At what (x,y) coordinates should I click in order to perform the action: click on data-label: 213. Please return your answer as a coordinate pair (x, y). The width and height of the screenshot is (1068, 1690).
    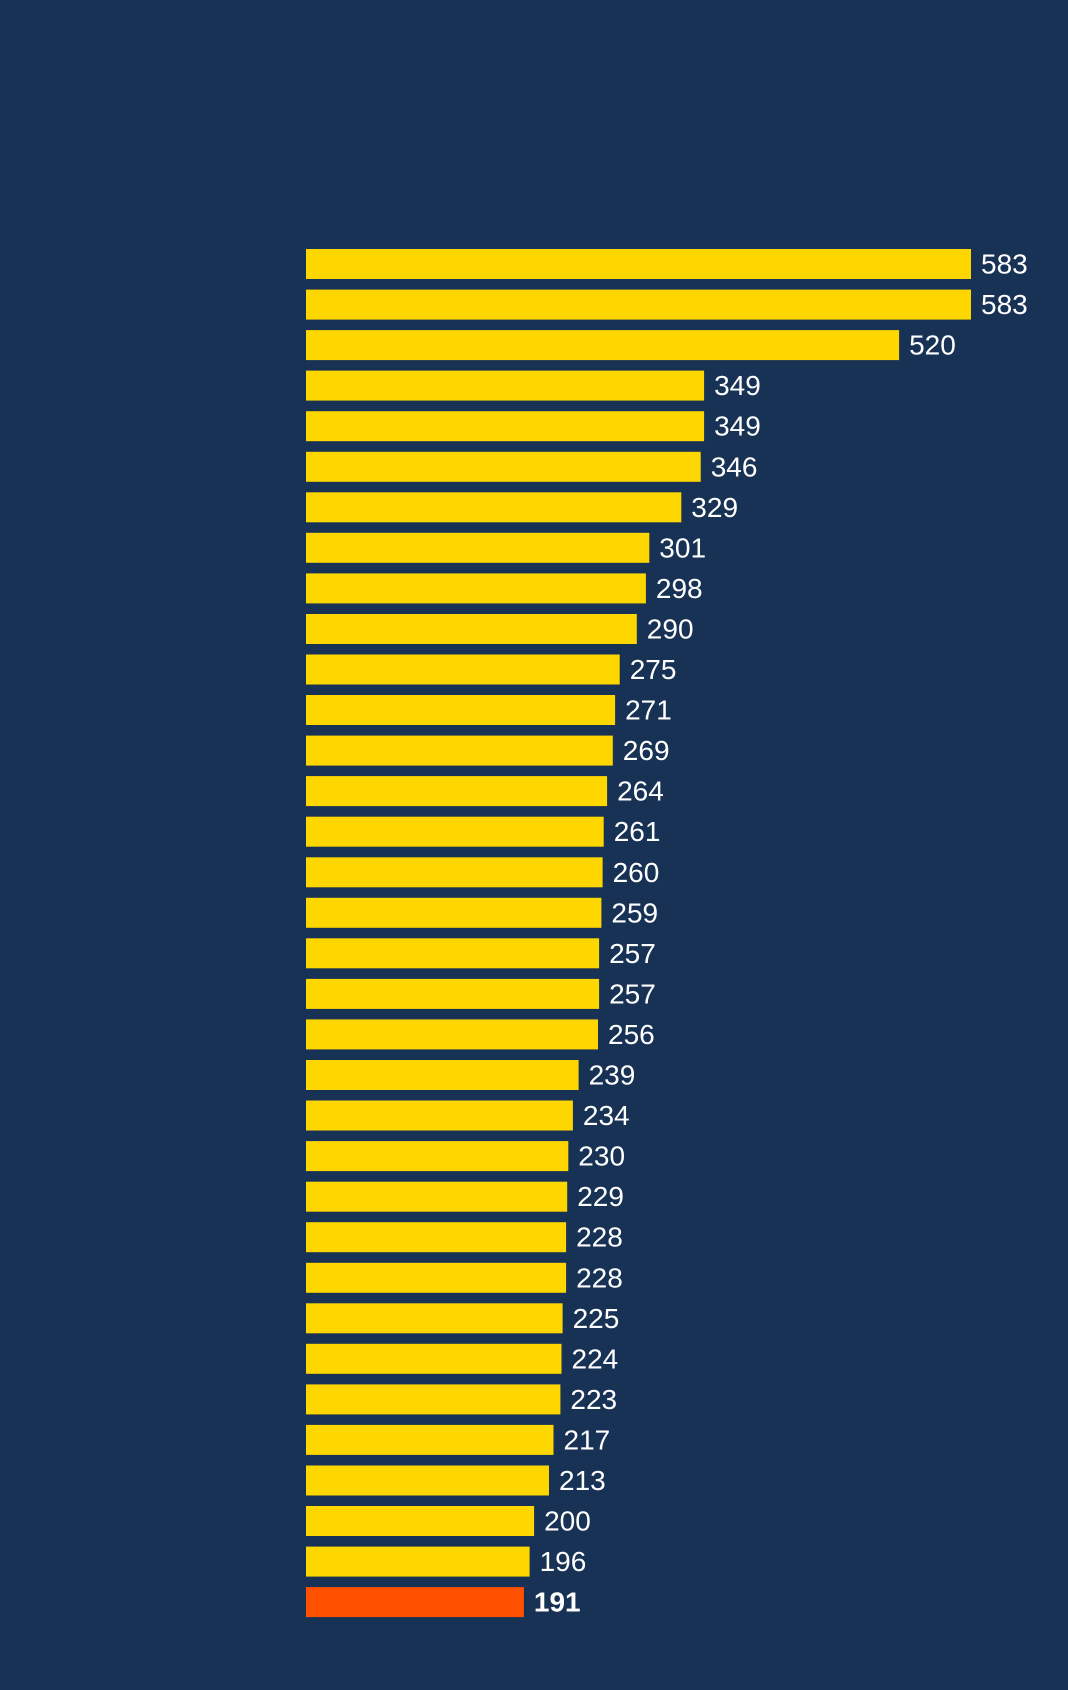
    Looking at the image, I should click on (582, 1480).